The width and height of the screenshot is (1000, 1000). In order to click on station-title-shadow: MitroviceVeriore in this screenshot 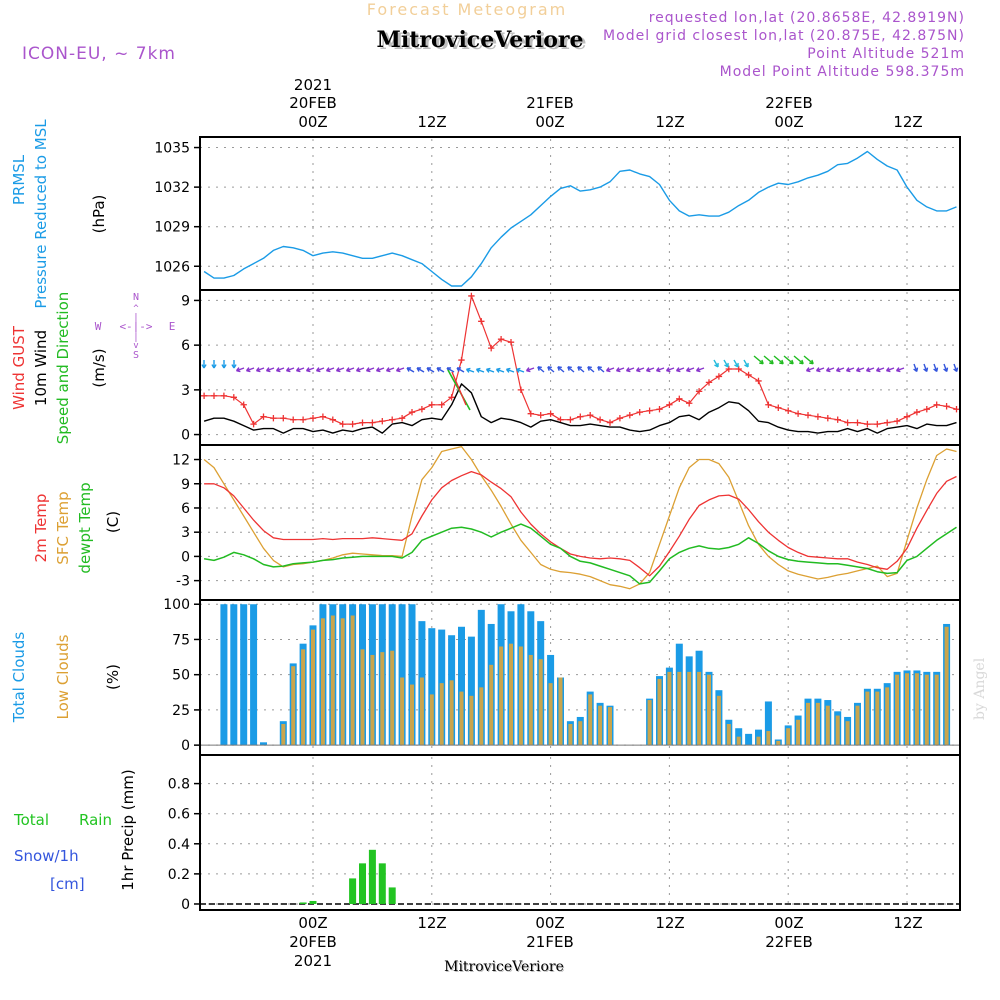, I will do `click(483, 42)`.